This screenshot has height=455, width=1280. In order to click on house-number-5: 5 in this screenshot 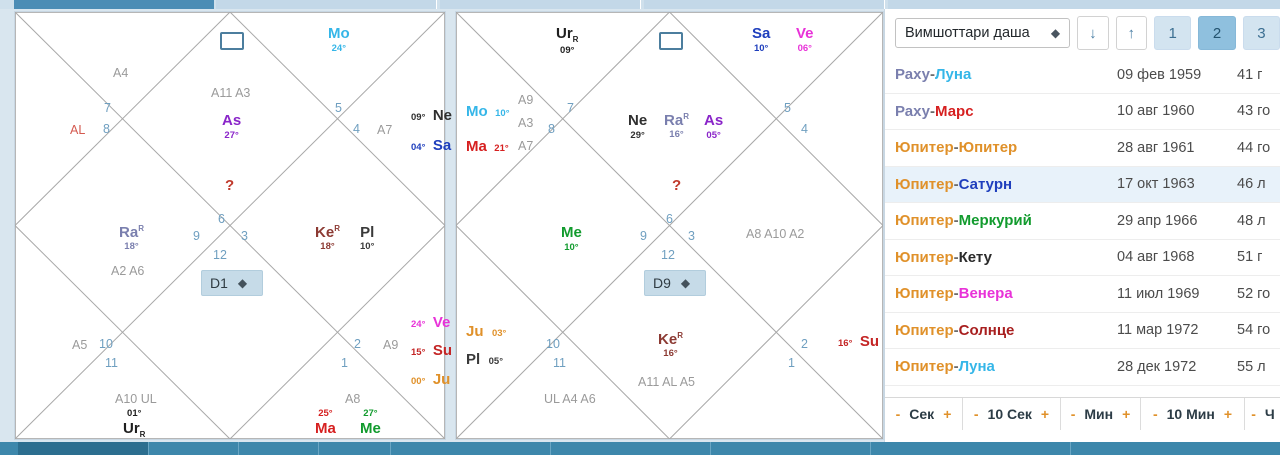, I will do `click(338, 108)`.